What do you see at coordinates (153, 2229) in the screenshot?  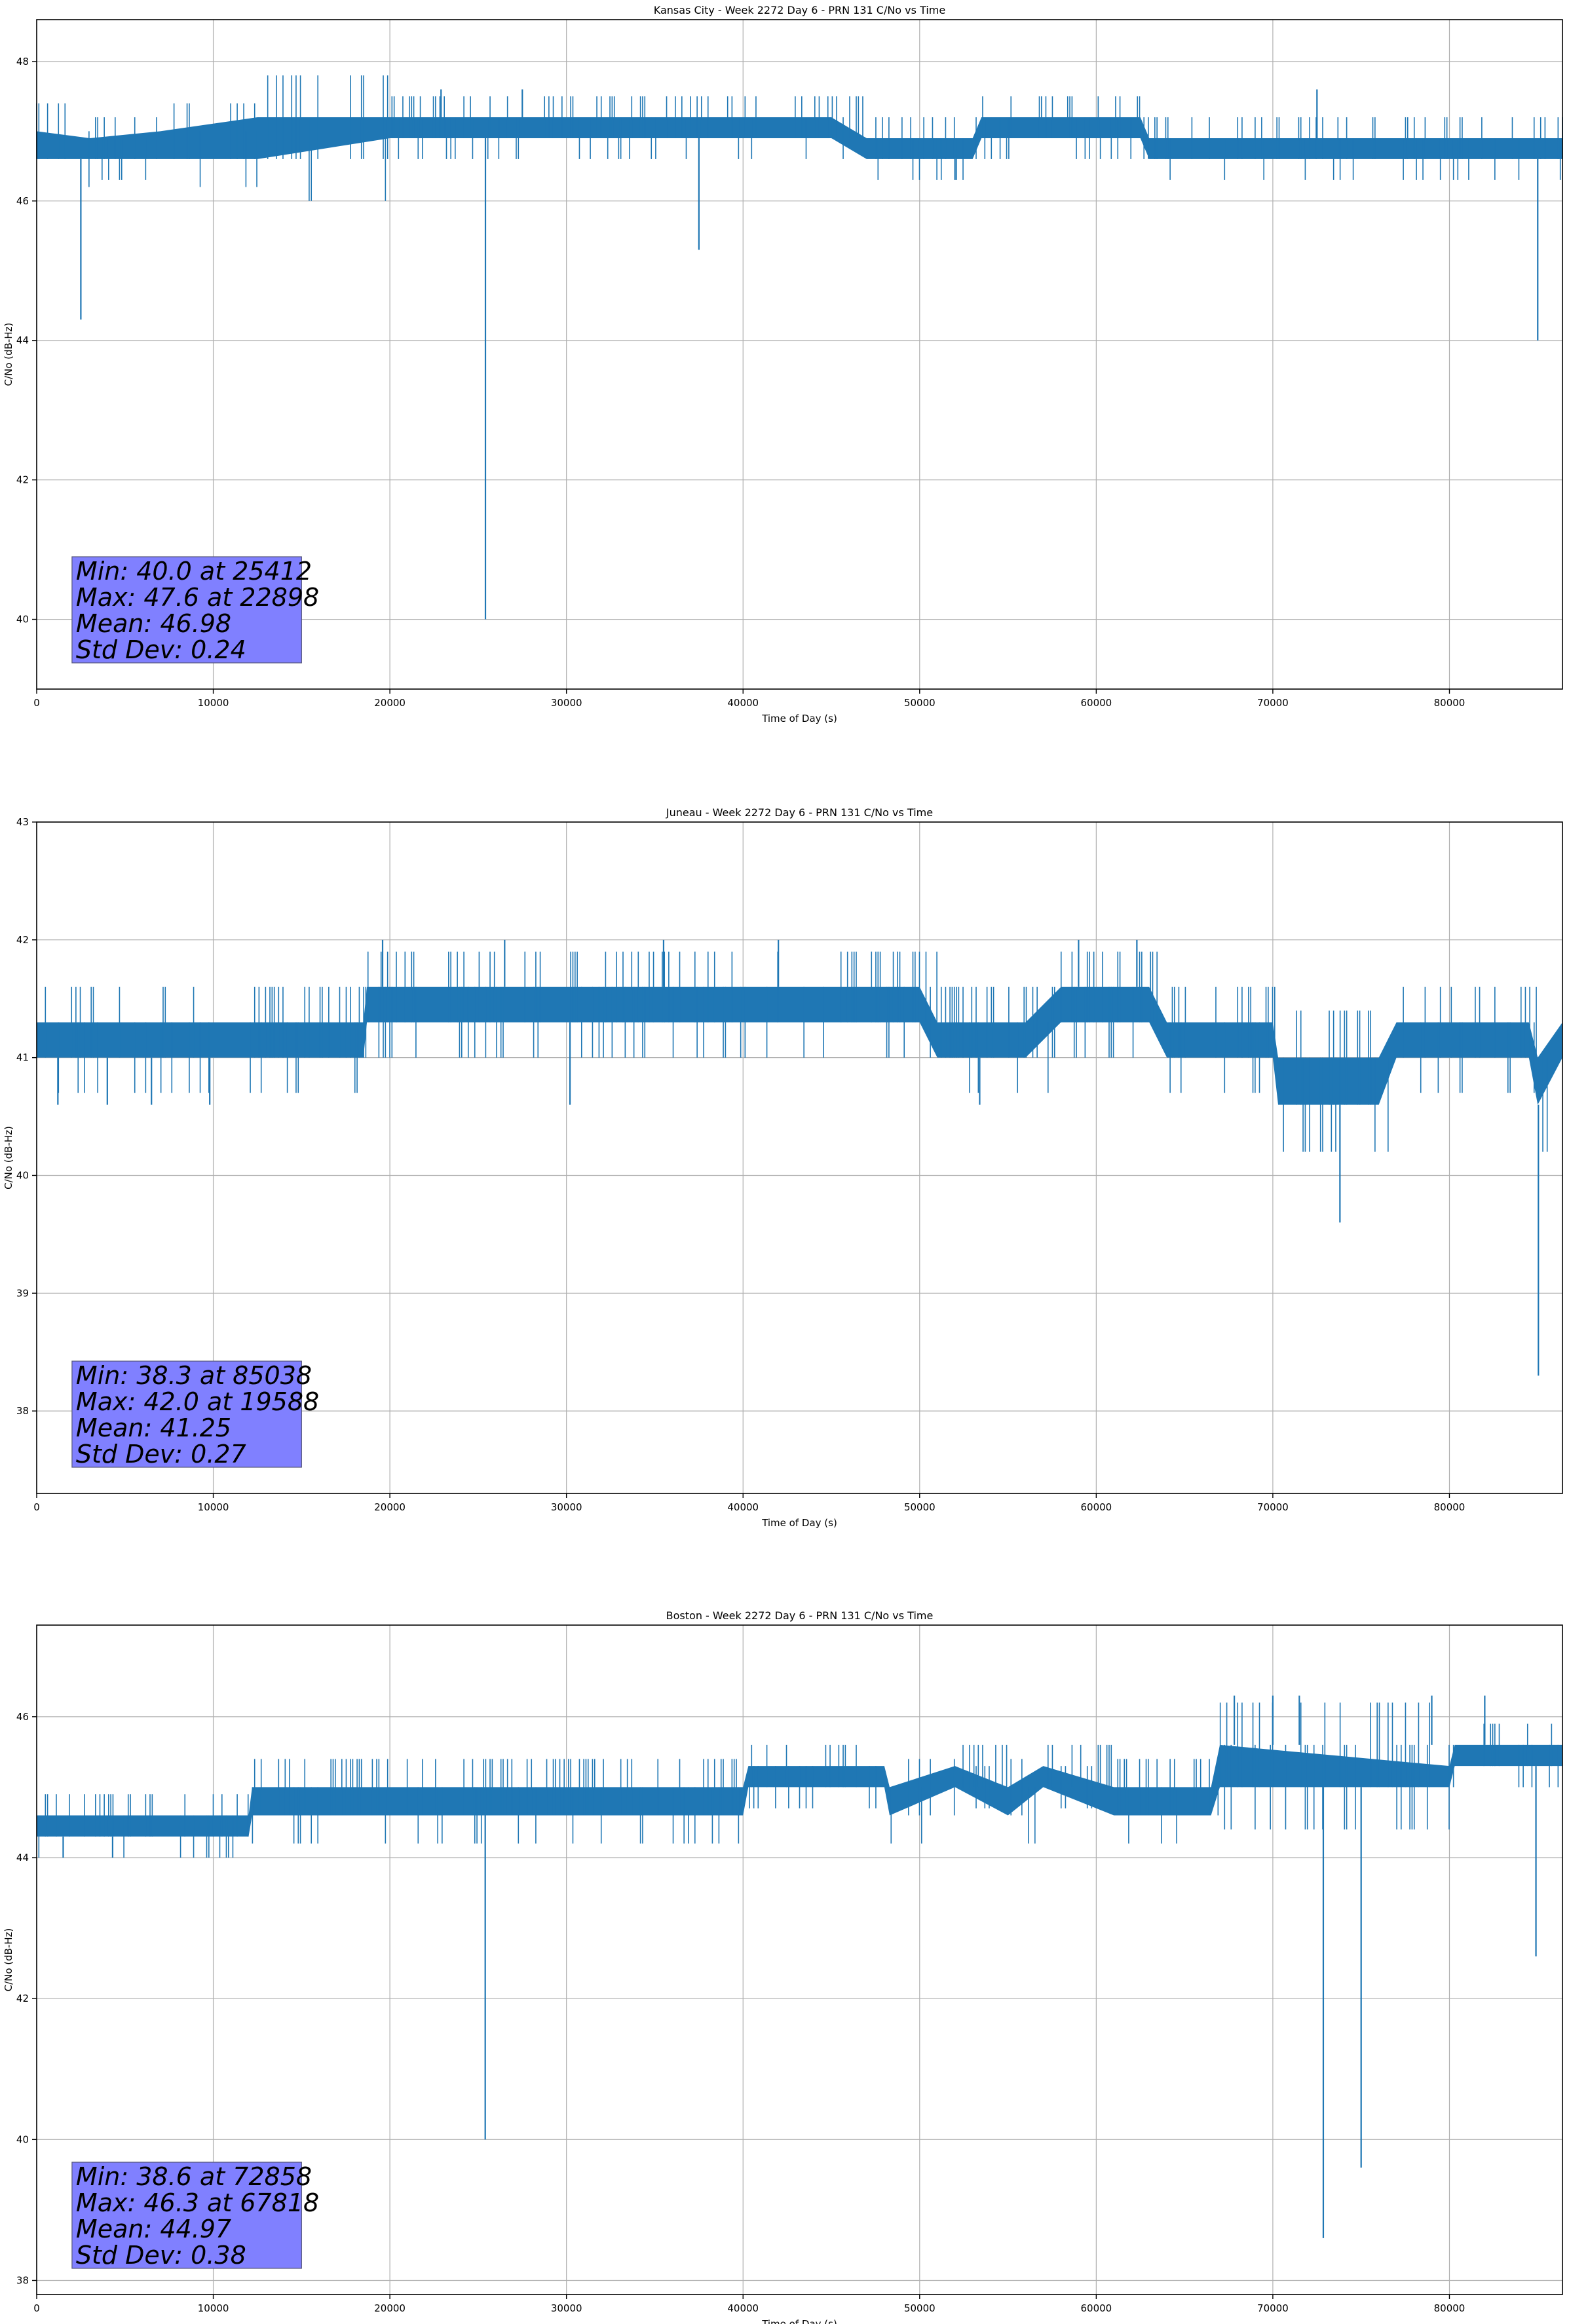 I see `stats-line: Mean: 44.97` at bounding box center [153, 2229].